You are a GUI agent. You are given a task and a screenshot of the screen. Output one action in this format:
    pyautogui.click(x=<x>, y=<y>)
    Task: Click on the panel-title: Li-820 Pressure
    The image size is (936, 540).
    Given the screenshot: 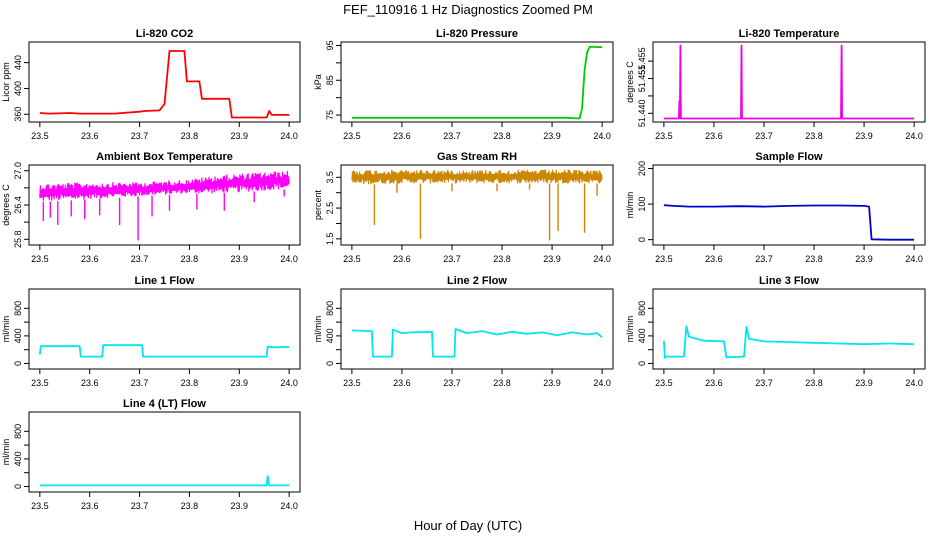 What is the action you would take?
    pyautogui.click(x=477, y=34)
    